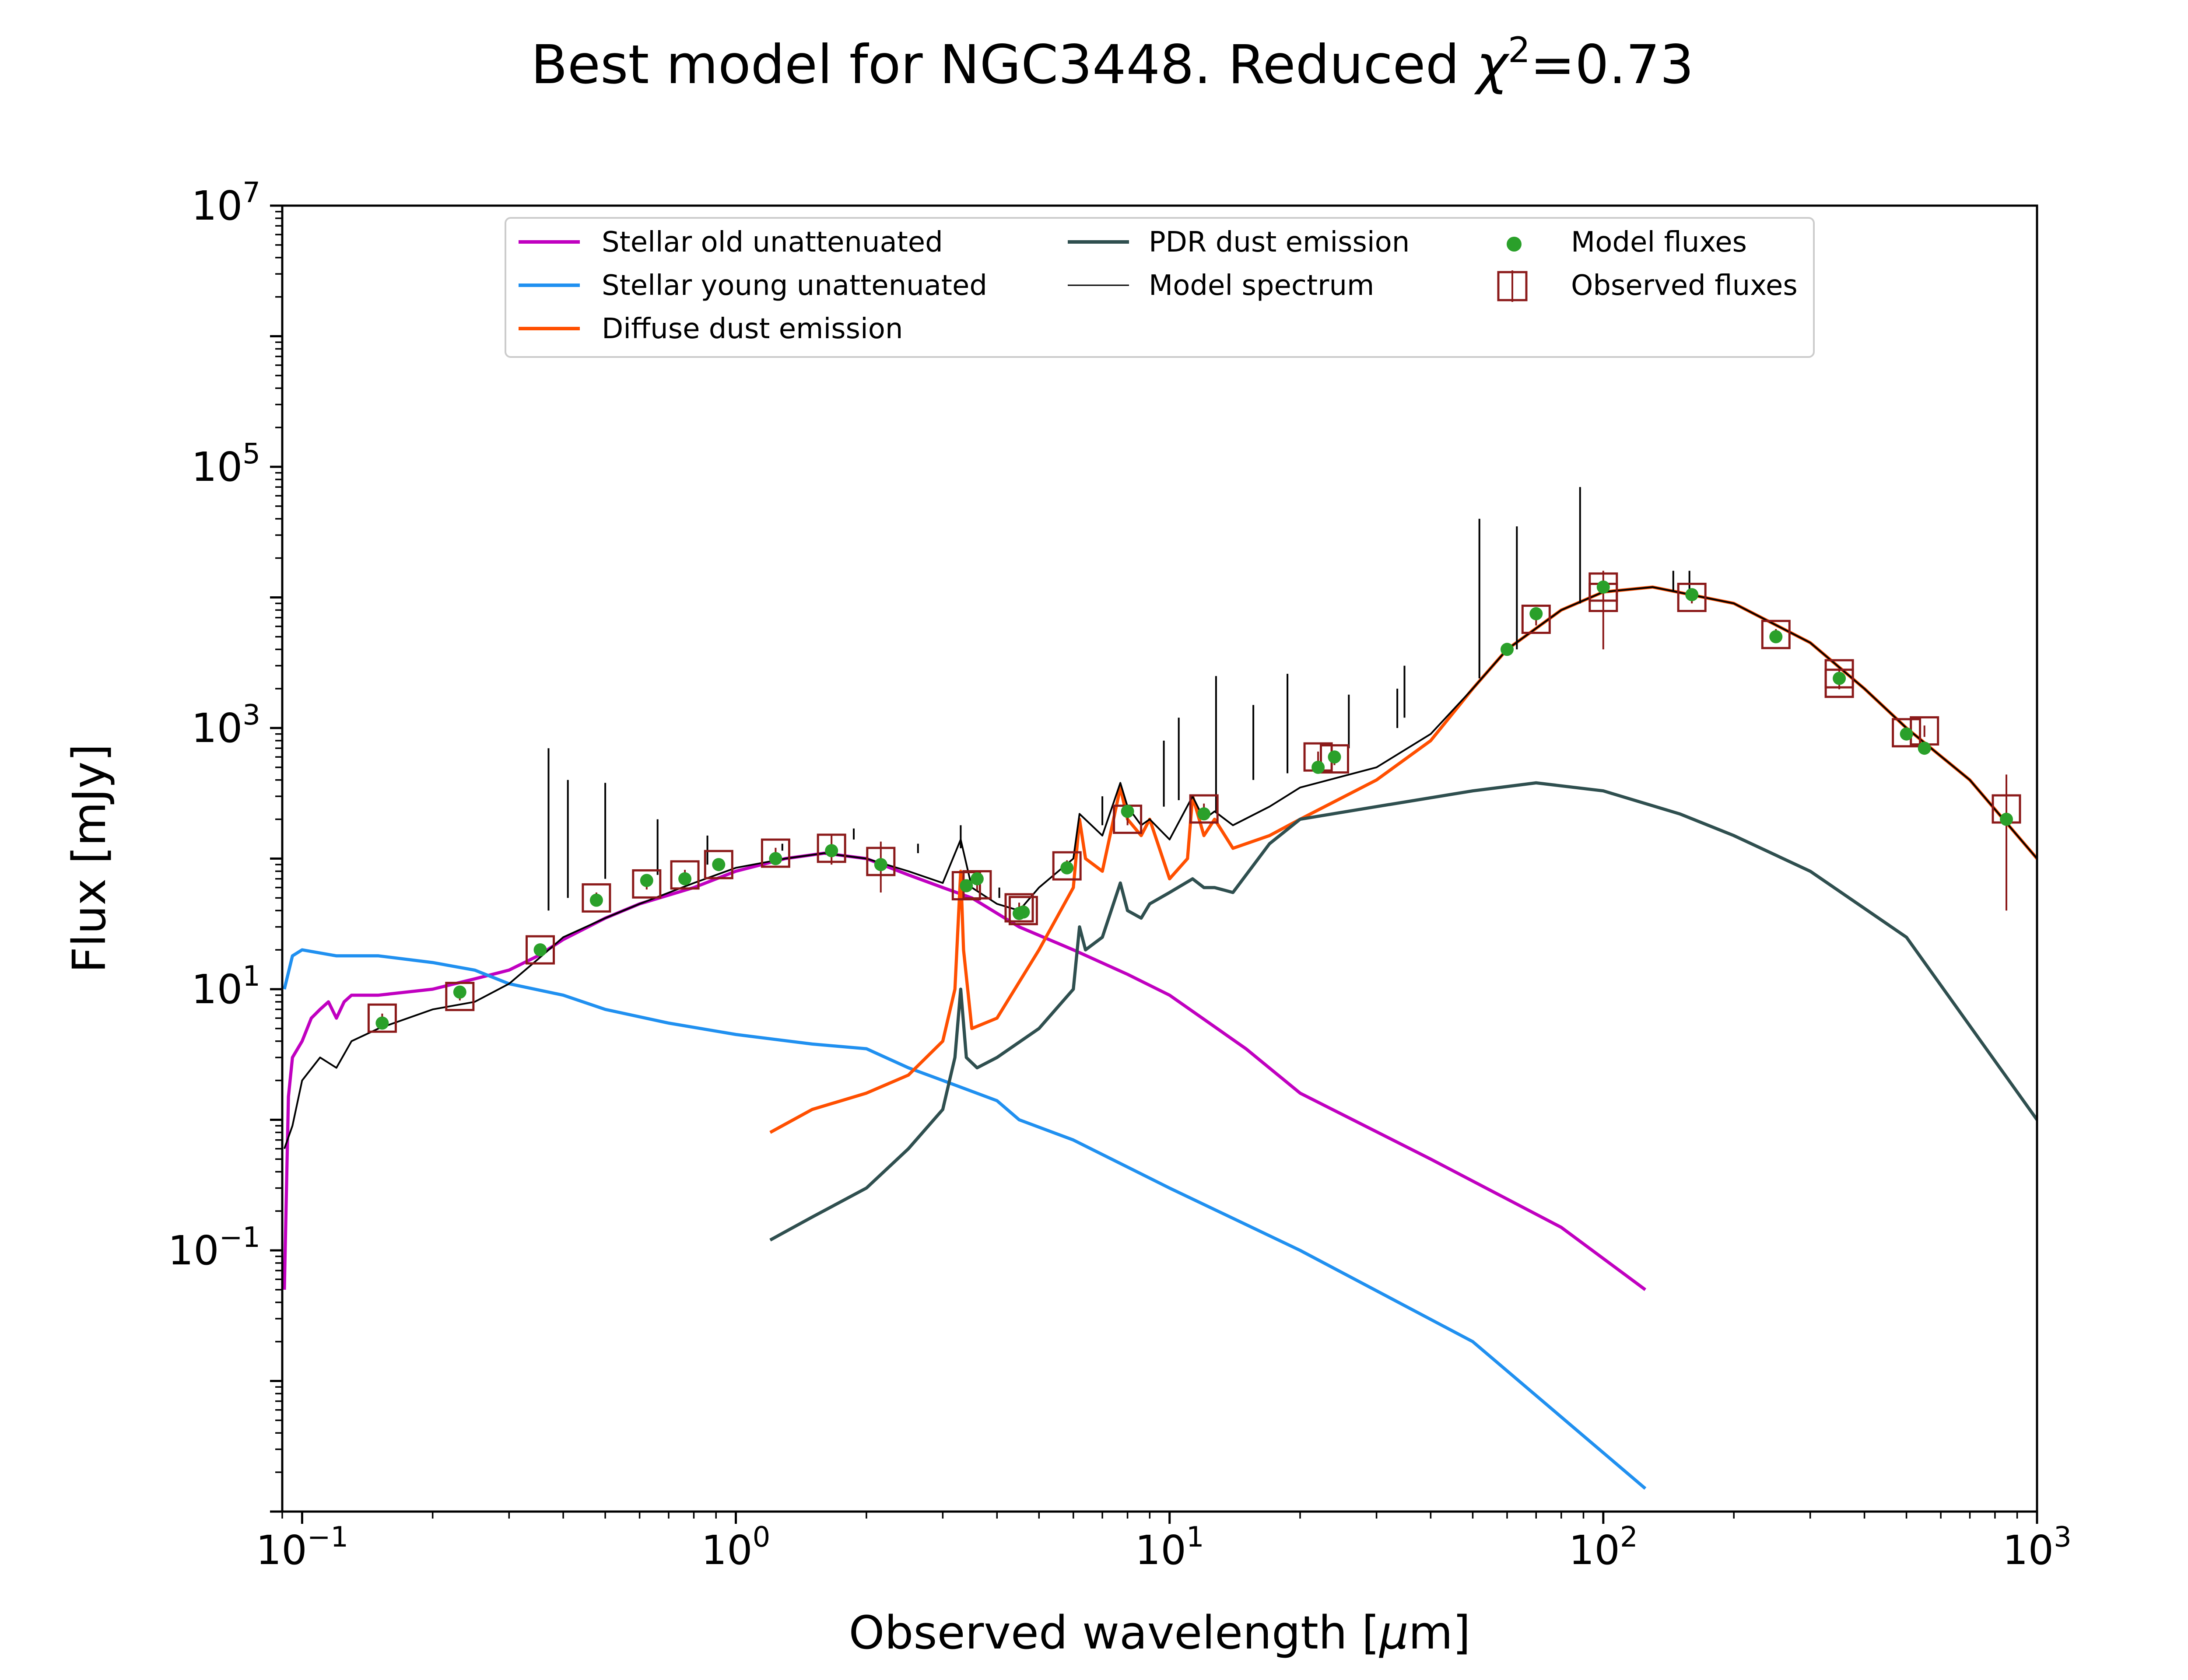 This screenshot has height=1680, width=2188. What do you see at coordinates (1261, 286) in the screenshot?
I see `legend-label-model-spectrum: Model spectrum` at bounding box center [1261, 286].